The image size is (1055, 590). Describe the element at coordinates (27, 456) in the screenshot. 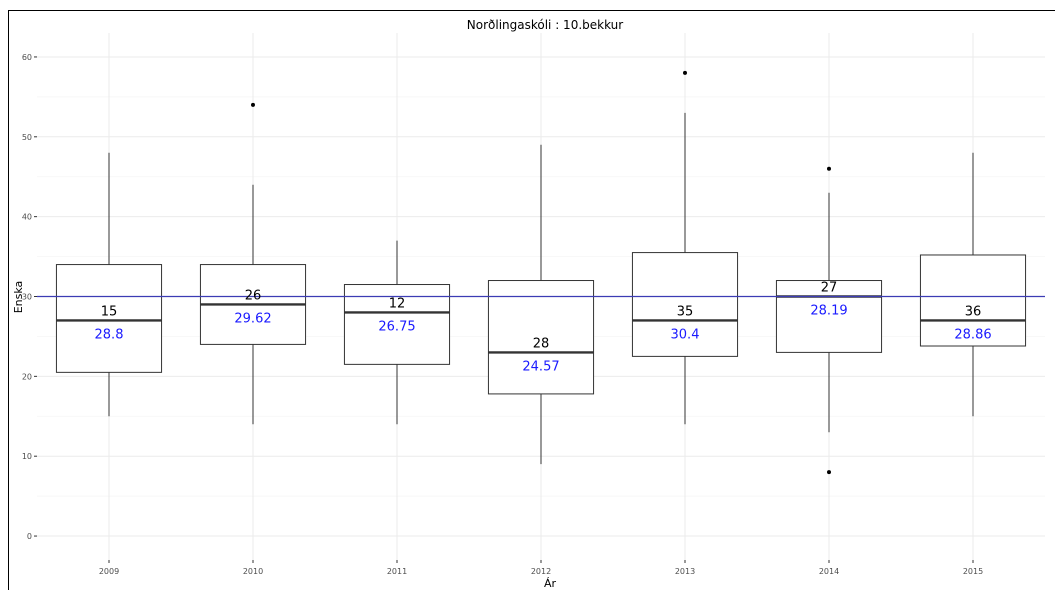

I see `y-tick-label: 10` at that location.